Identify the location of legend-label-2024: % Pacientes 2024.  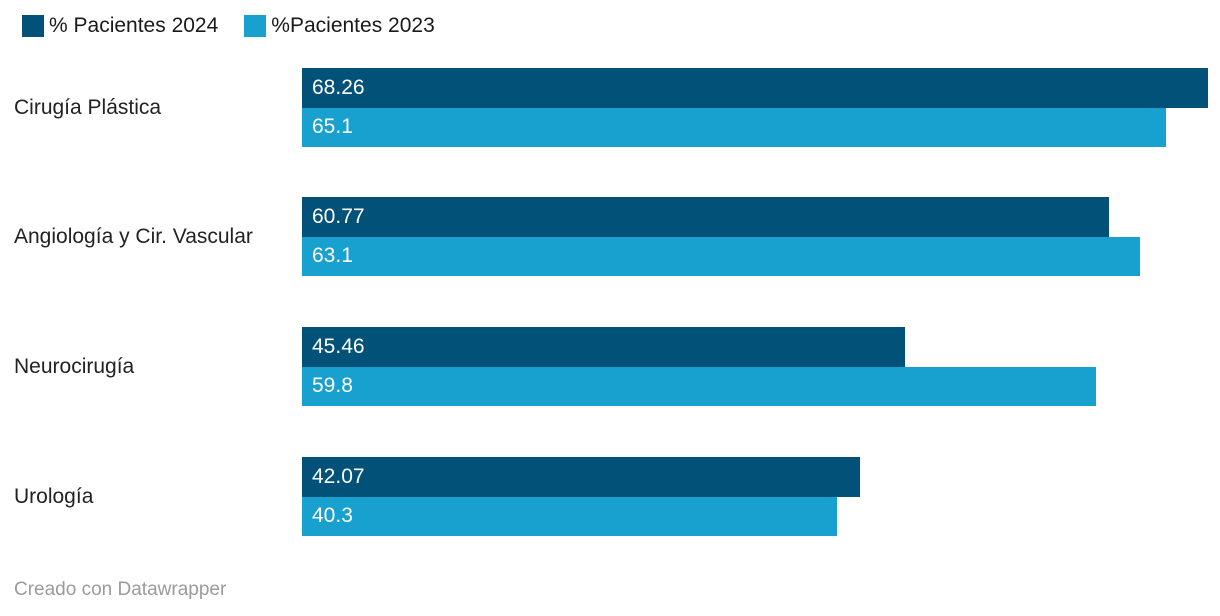
(134, 25).